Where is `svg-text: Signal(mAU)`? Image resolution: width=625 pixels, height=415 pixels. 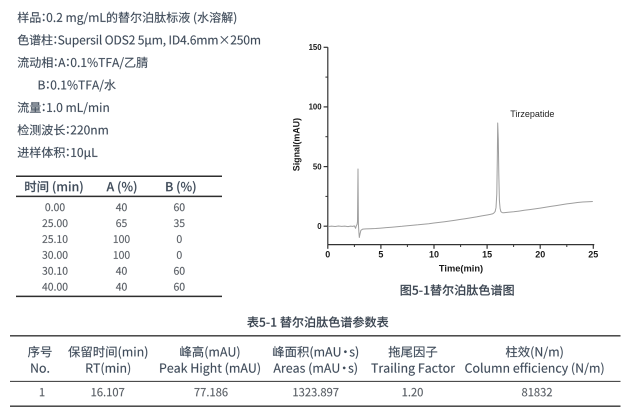
svg-text: Signal(mAU) is located at coordinates (297, 144).